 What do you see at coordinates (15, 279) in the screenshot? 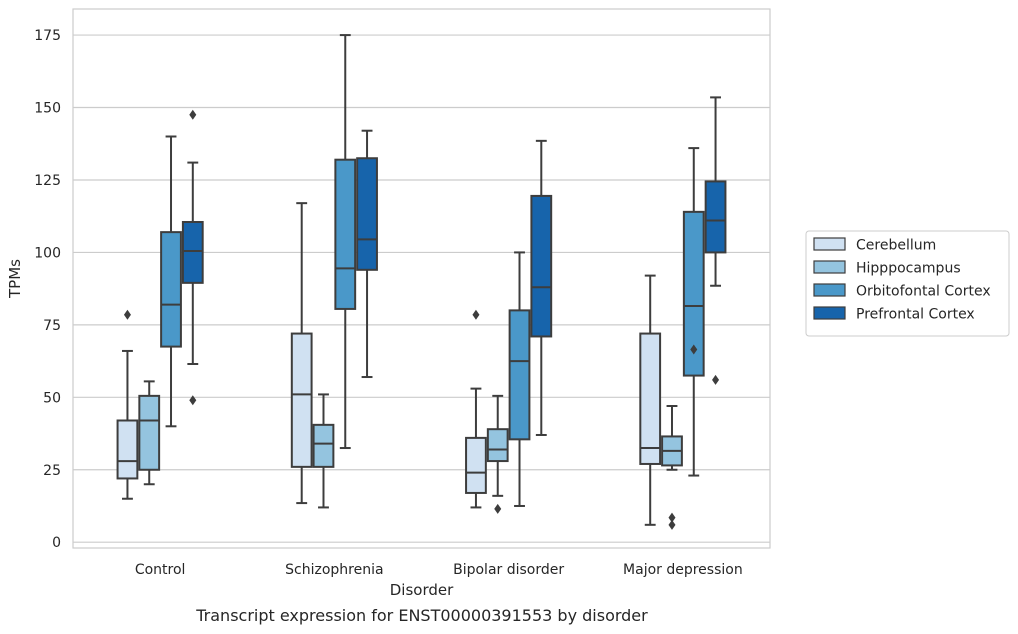
I see `y-axis-title: TPMs` at bounding box center [15, 279].